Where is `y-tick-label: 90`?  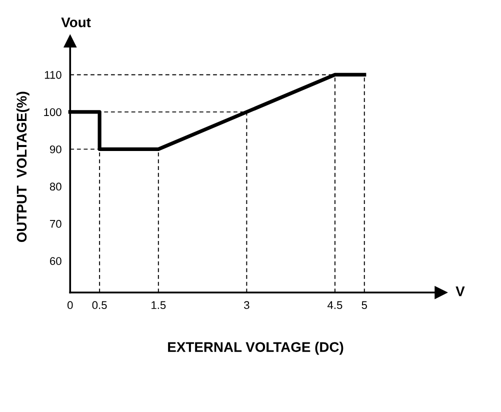 y-tick-label: 90 is located at coordinates (56, 149).